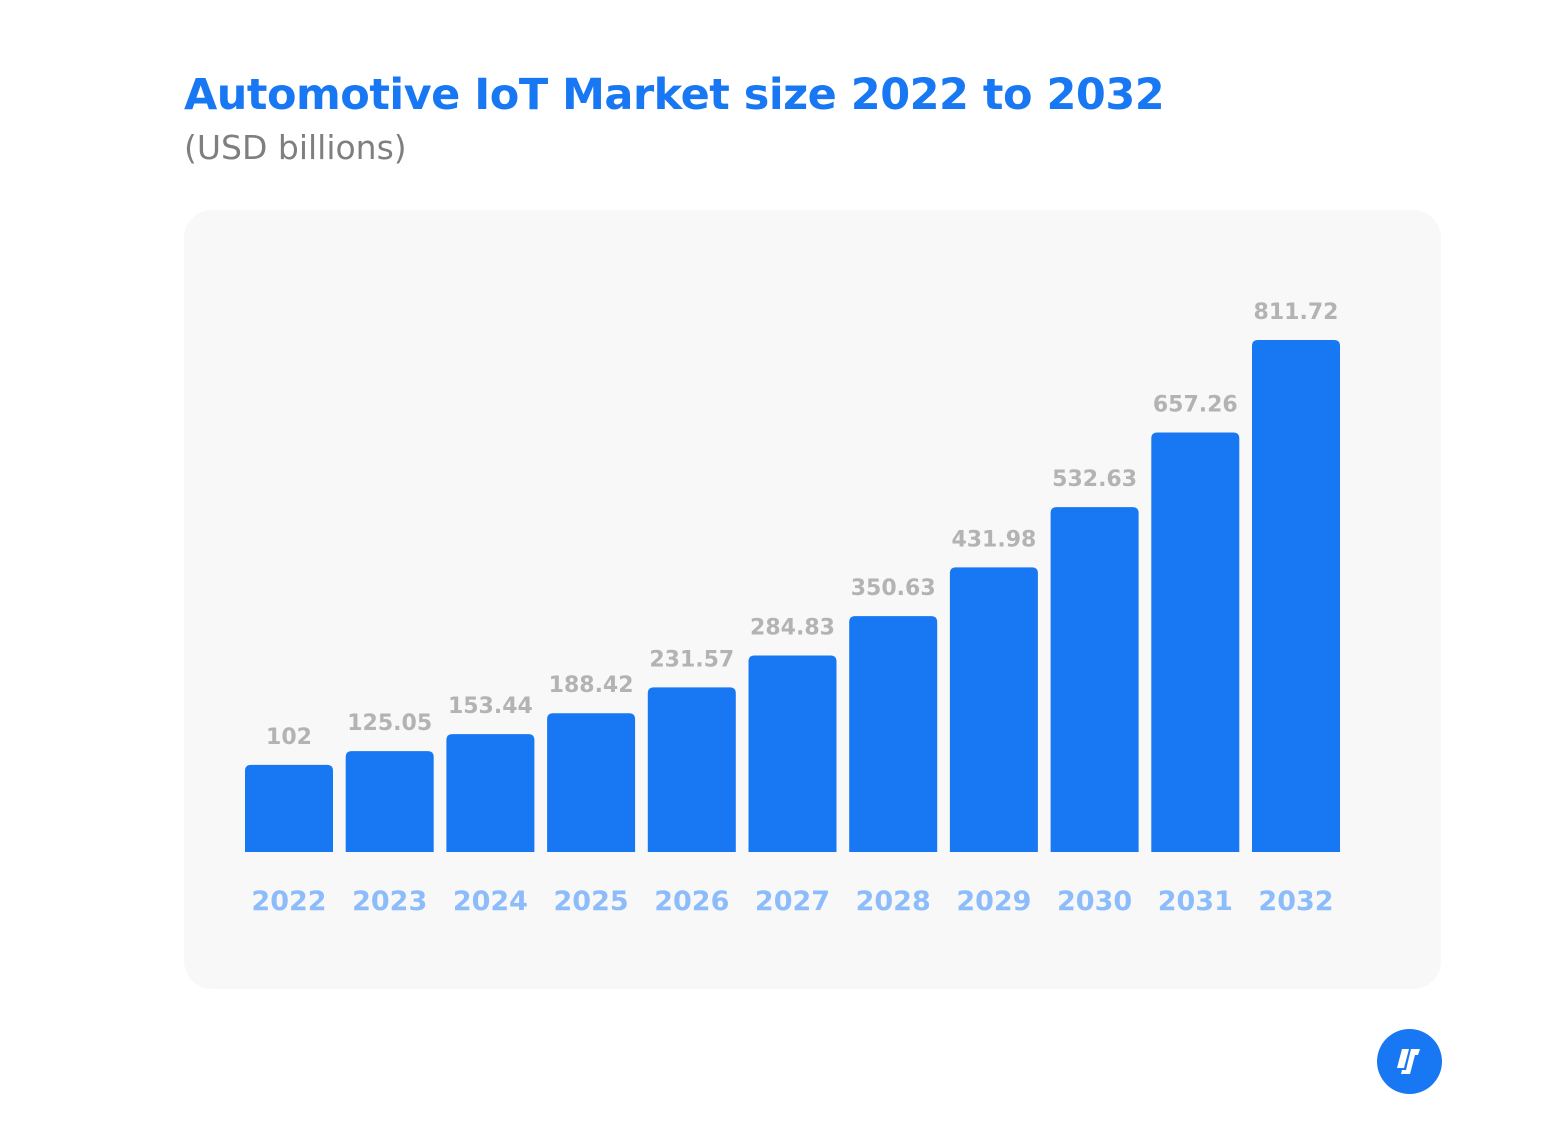  Describe the element at coordinates (691, 901) in the screenshot. I see `x-tick-label: 2026` at that location.